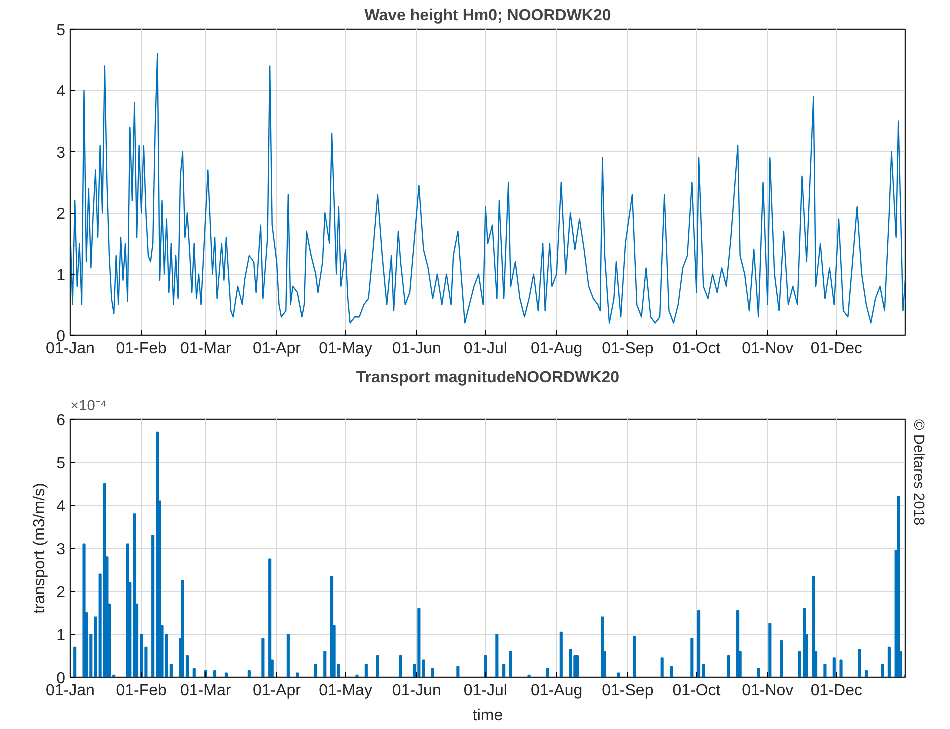 This screenshot has height=729, width=950. Describe the element at coordinates (488, 716) in the screenshot. I see `x-axis-title: time` at that location.